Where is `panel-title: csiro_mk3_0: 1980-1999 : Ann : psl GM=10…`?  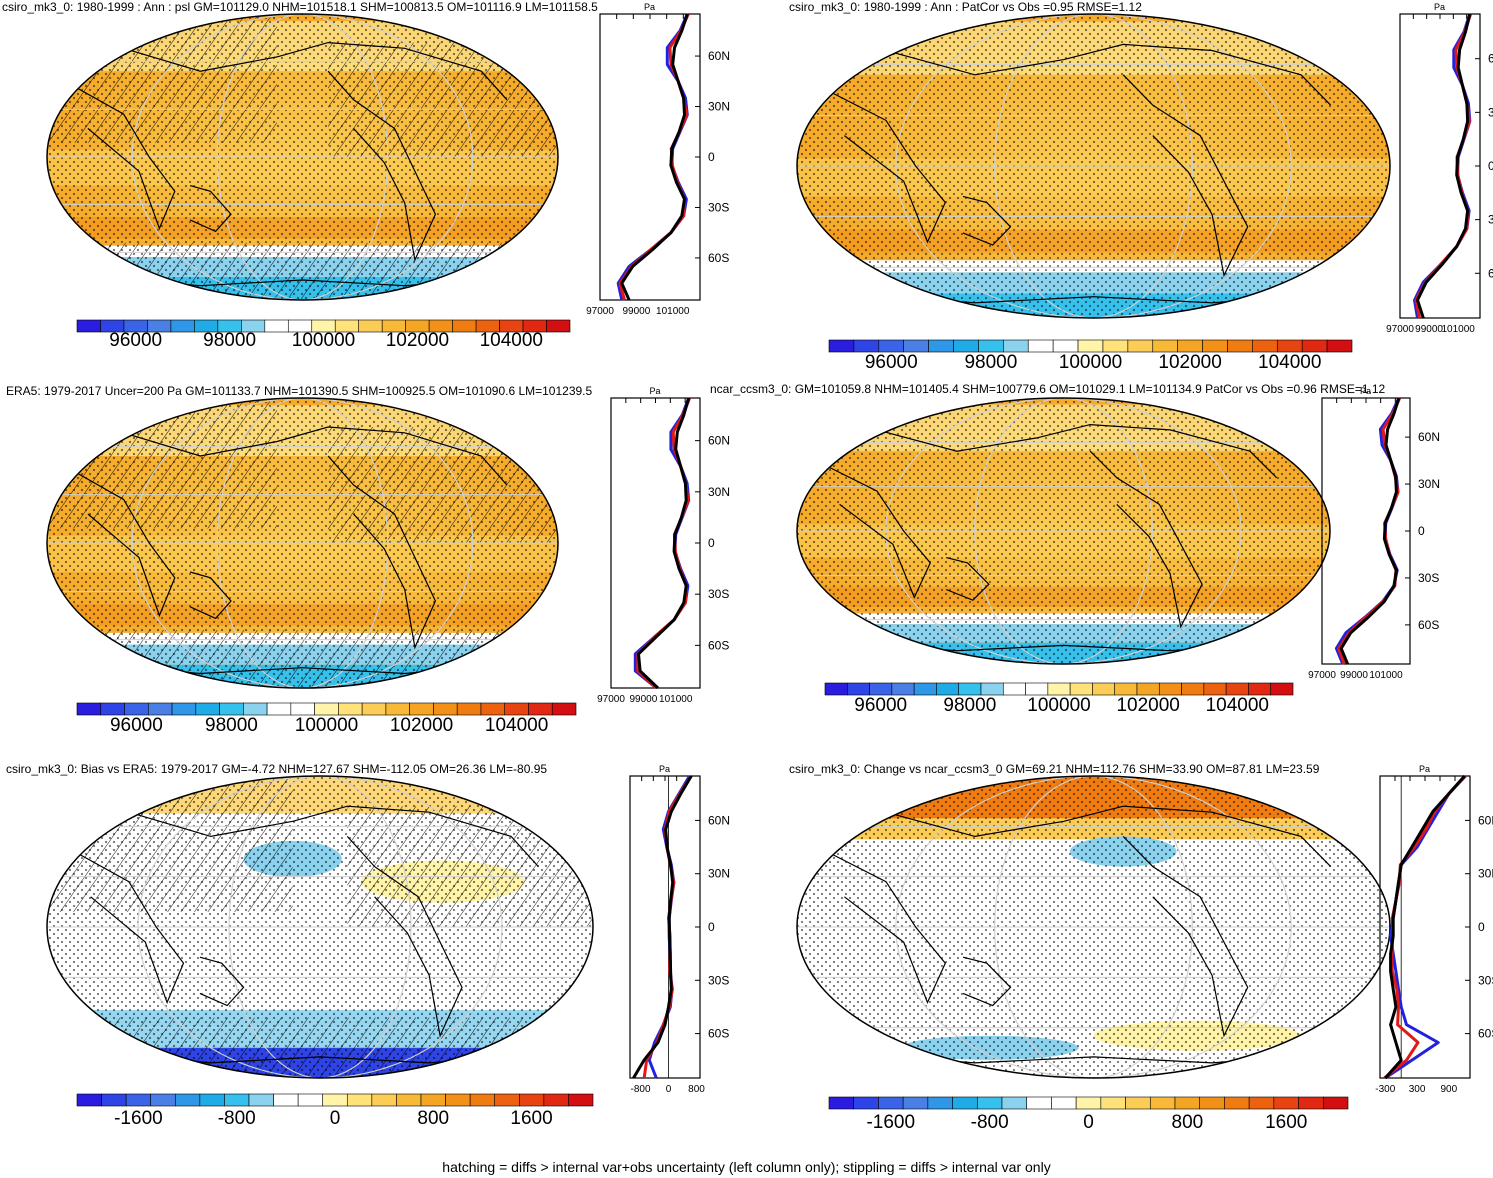 panel-title: csiro_mk3_0: 1980-1999 : Ann : psl GM=10… is located at coordinates (300, 7).